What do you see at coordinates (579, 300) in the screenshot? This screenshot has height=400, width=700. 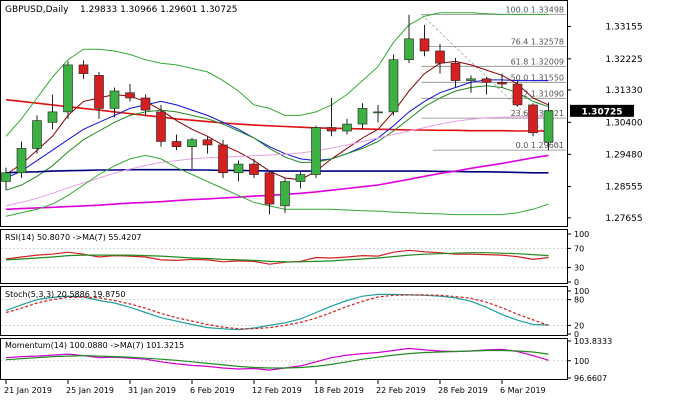 I see `indicator-axis-label: 80` at bounding box center [579, 300].